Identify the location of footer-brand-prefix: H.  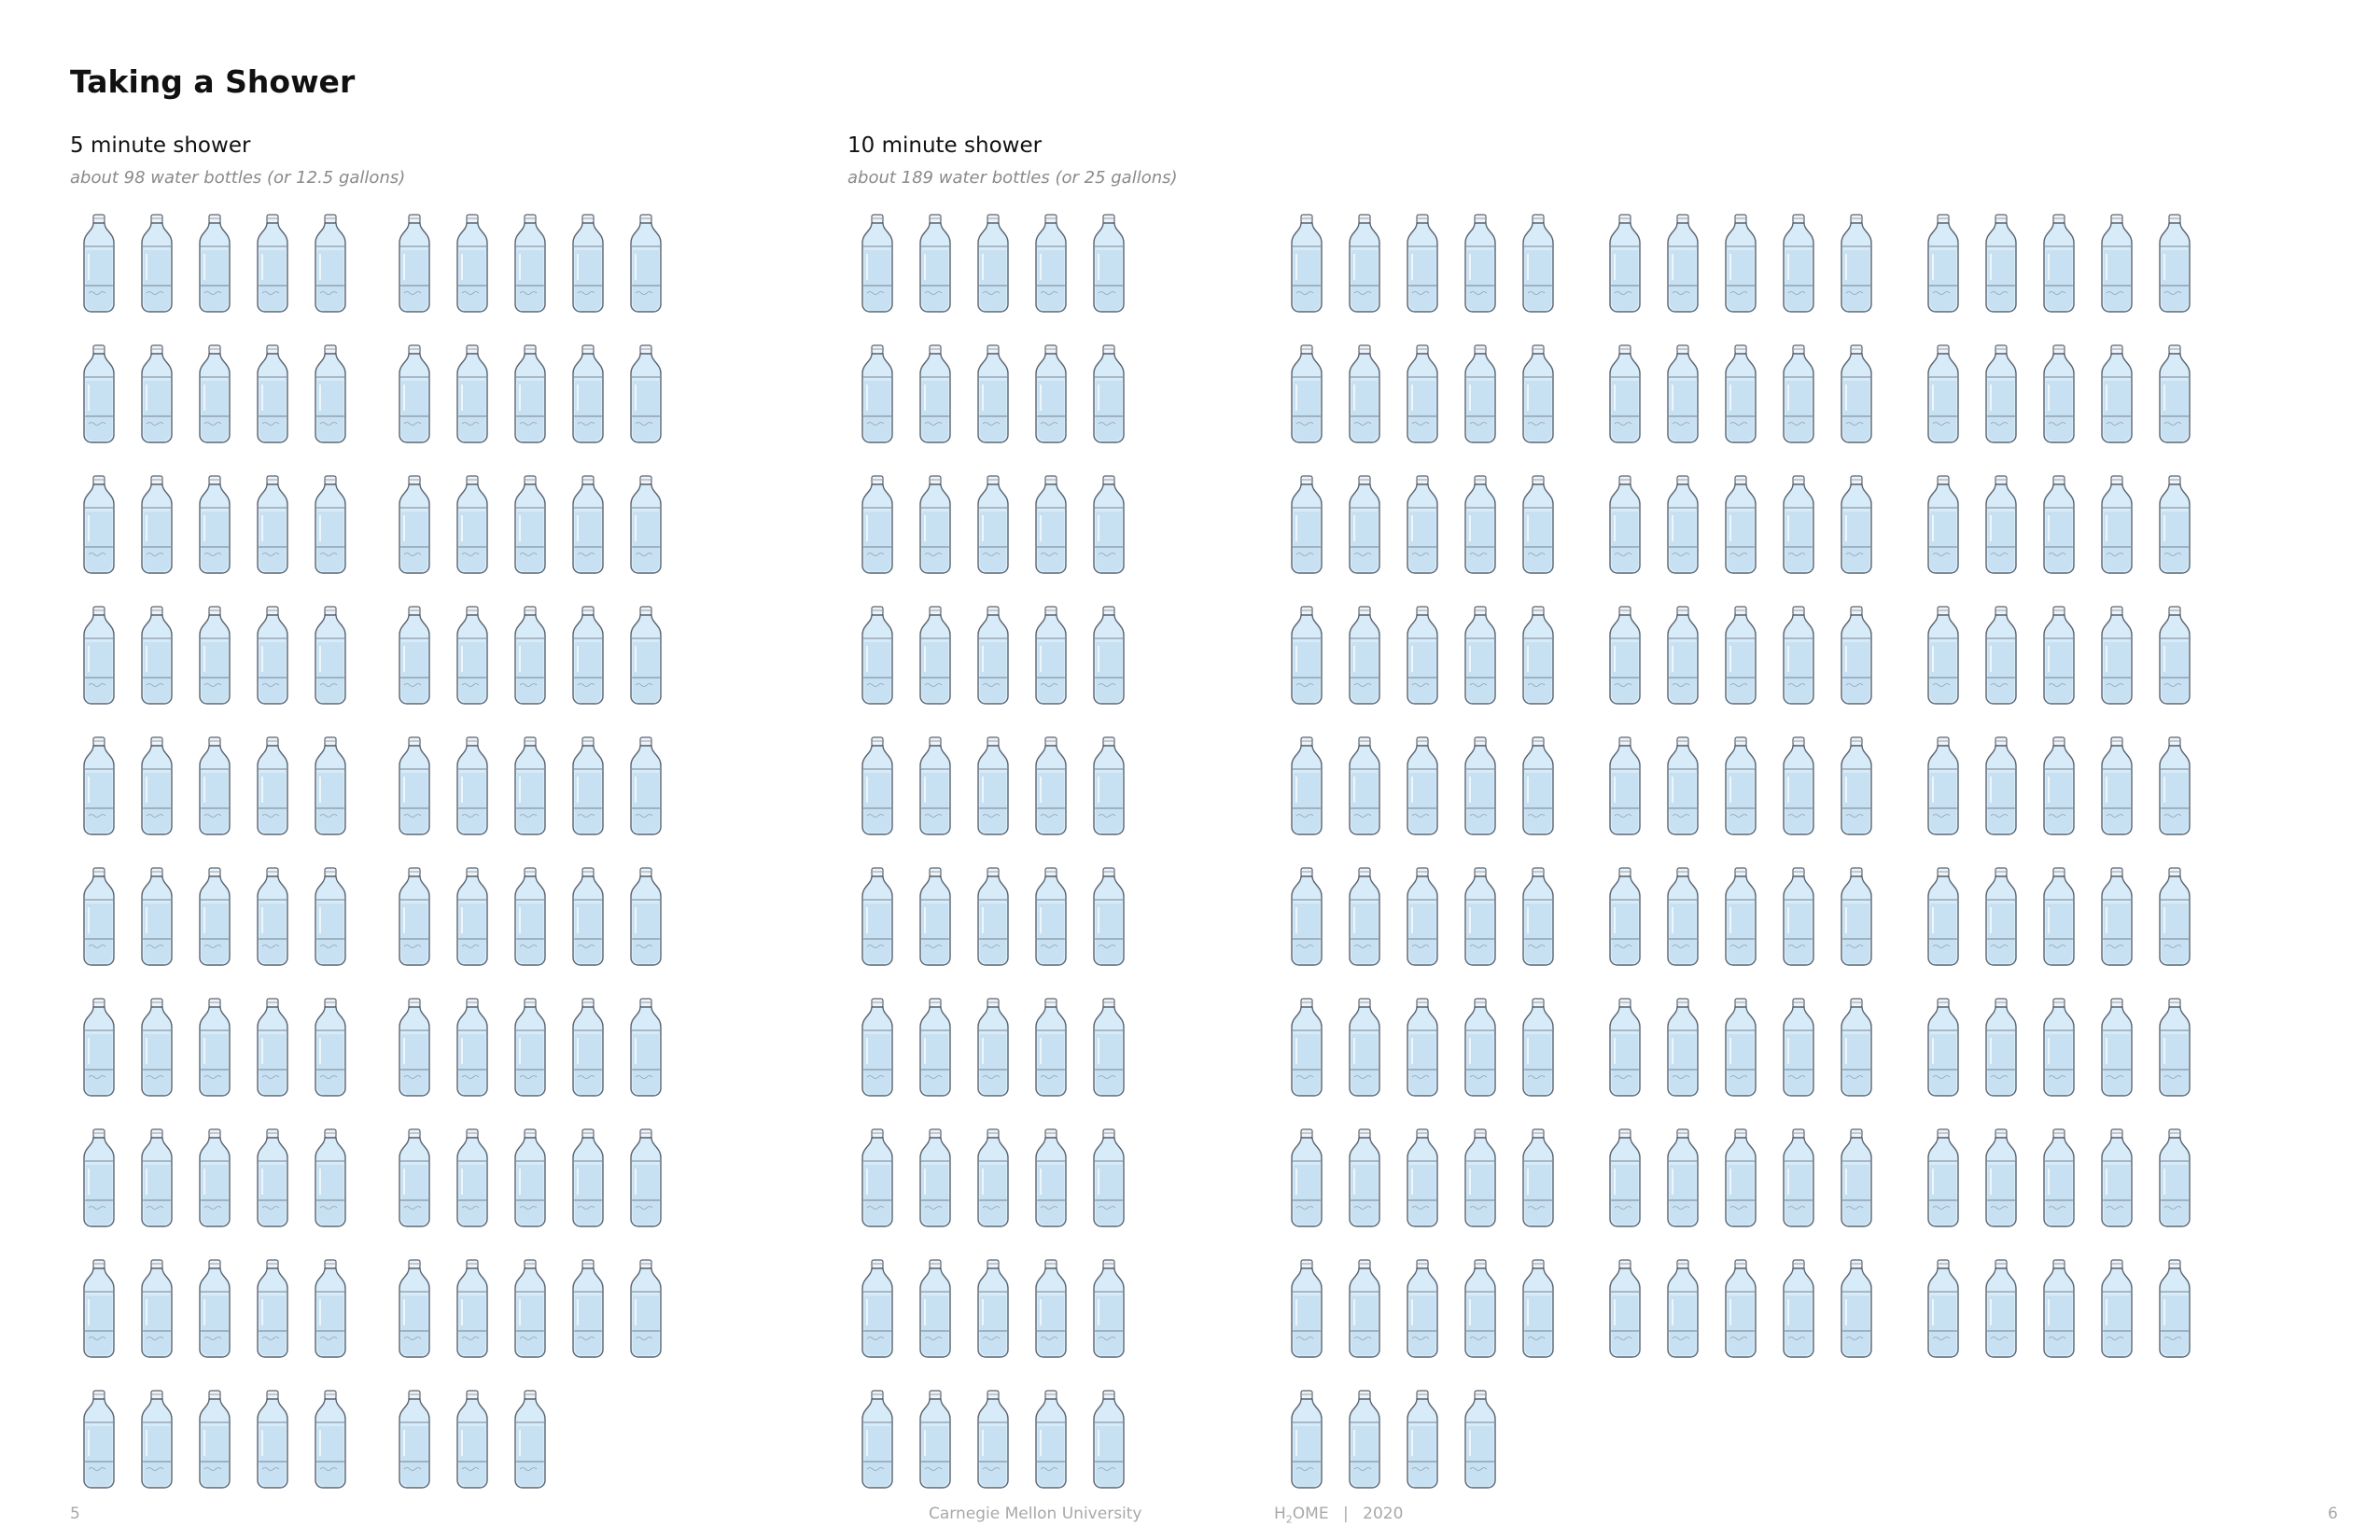
(1280, 1514).